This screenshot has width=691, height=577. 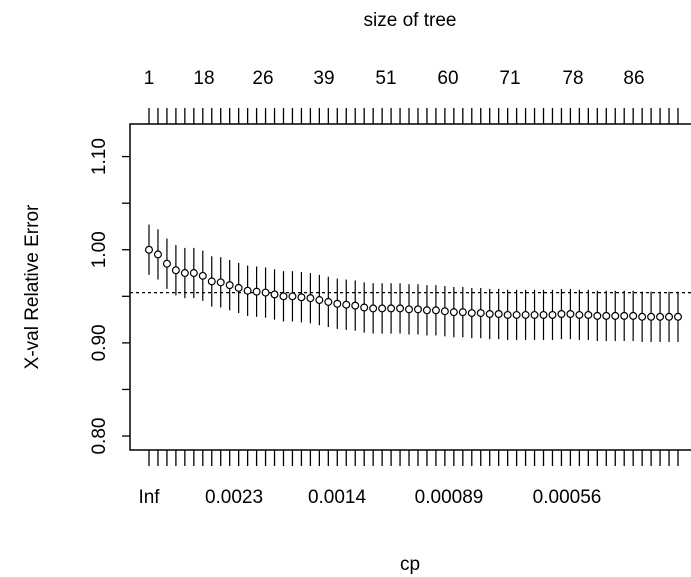 What do you see at coordinates (234, 497) in the screenshot?
I see `x-tick-label-bottom: 0.0023` at bounding box center [234, 497].